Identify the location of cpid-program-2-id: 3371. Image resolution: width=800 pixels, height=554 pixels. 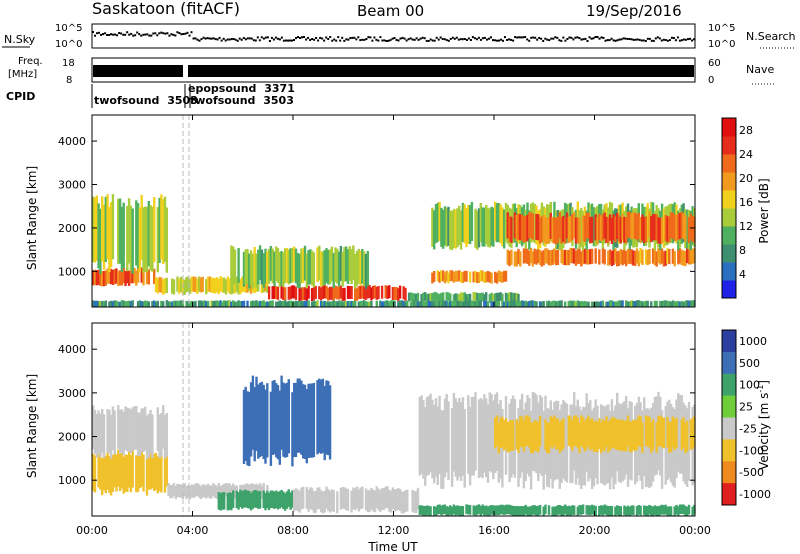
(279, 88).